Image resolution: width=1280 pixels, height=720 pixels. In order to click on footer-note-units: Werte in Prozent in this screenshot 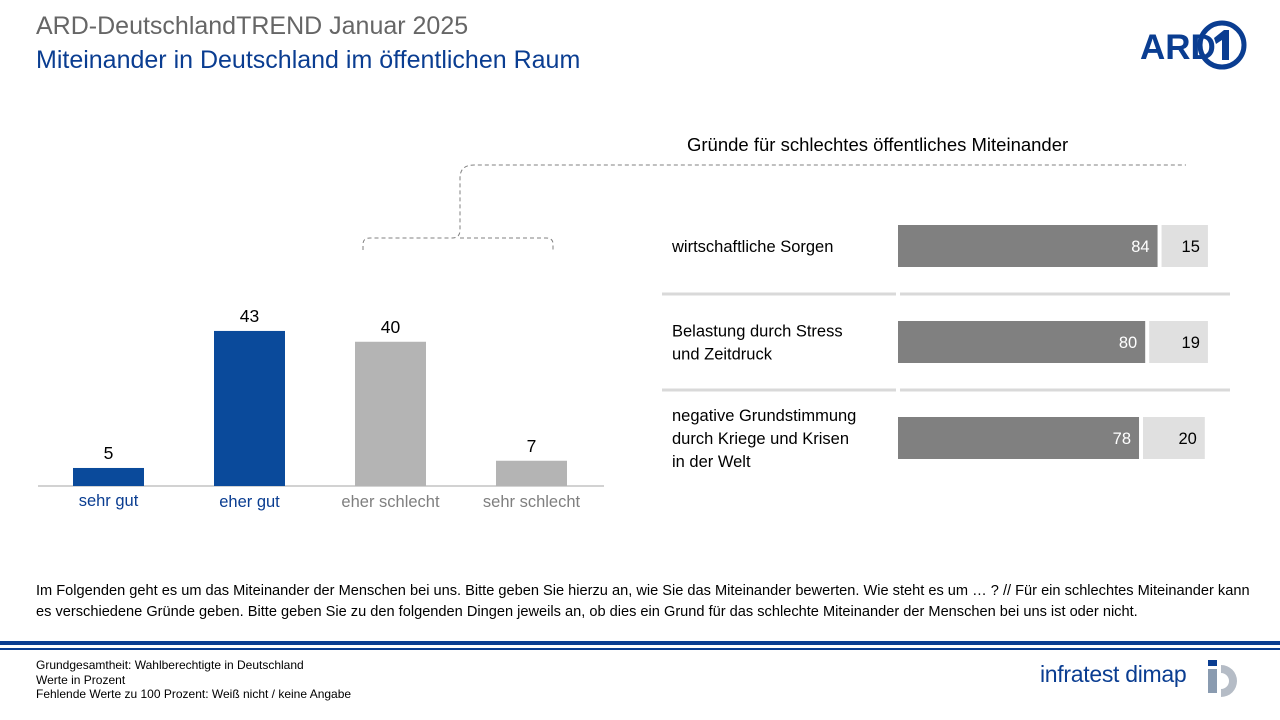, I will do `click(81, 679)`.